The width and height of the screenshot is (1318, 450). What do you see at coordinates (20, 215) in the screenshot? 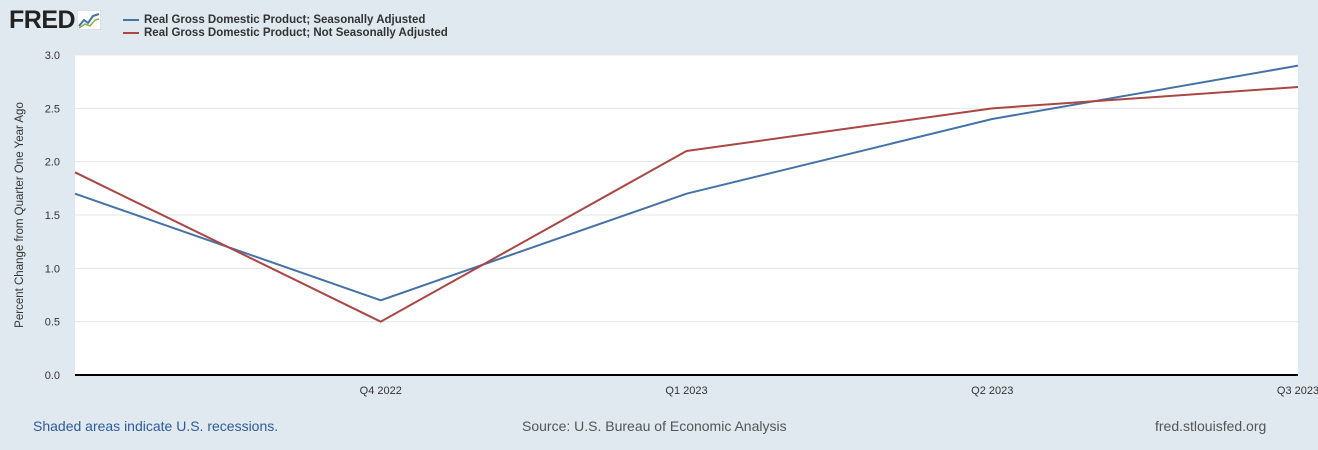
I see `y-axis-title: Percent Change from Quarter One Year Ago` at bounding box center [20, 215].